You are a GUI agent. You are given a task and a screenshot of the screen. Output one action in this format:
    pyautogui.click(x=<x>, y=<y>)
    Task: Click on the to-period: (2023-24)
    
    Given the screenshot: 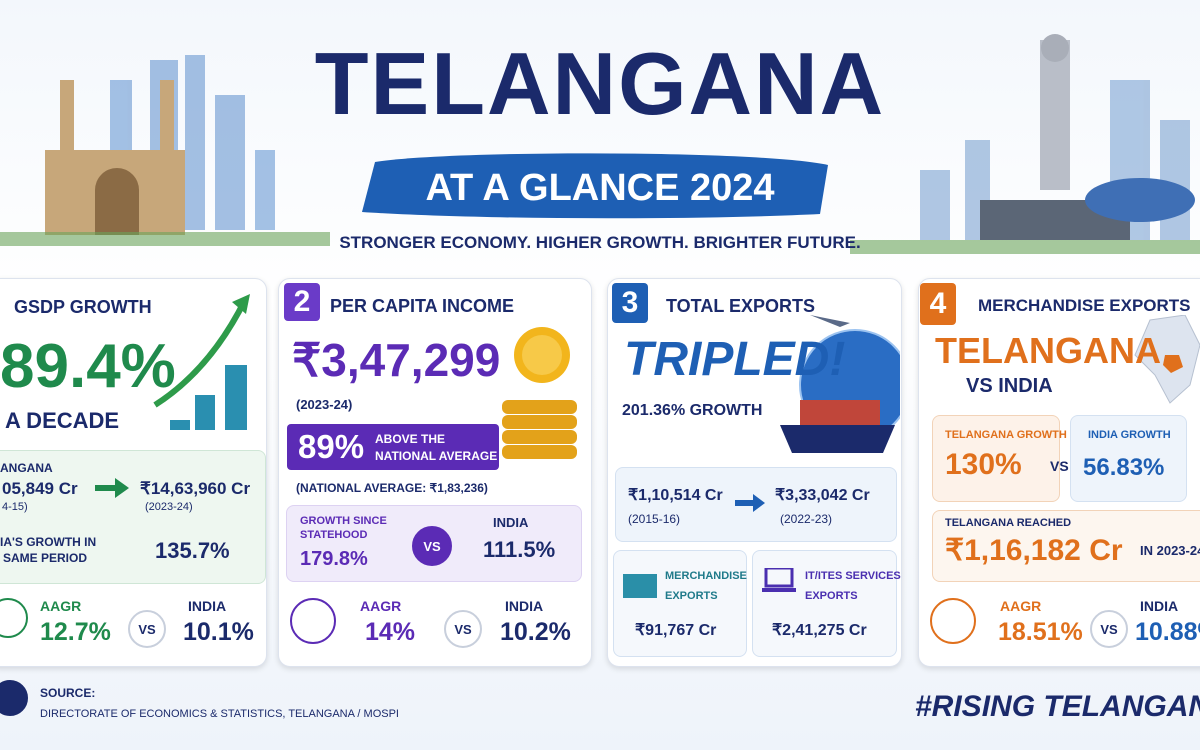 What is the action you would take?
    pyautogui.click(x=169, y=507)
    